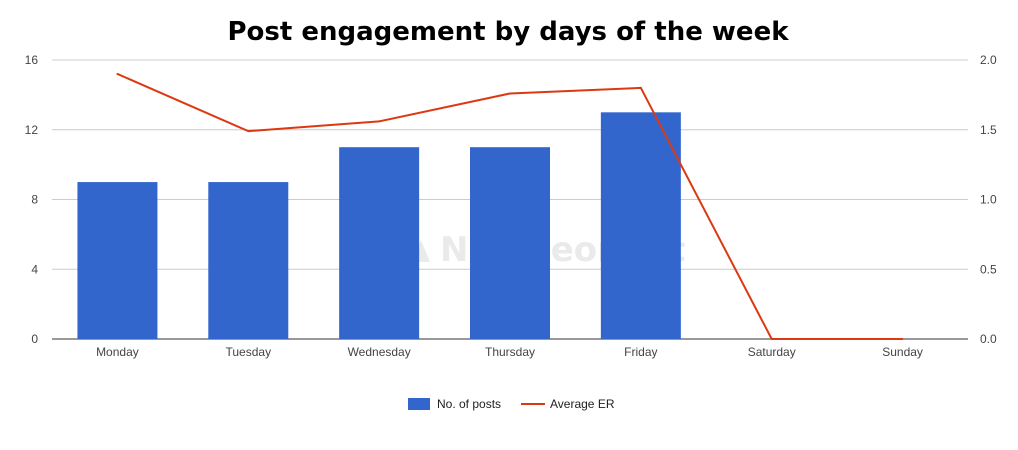 This screenshot has height=450, width=1018. What do you see at coordinates (248, 352) in the screenshot?
I see `x-tick-label: Tuesday` at bounding box center [248, 352].